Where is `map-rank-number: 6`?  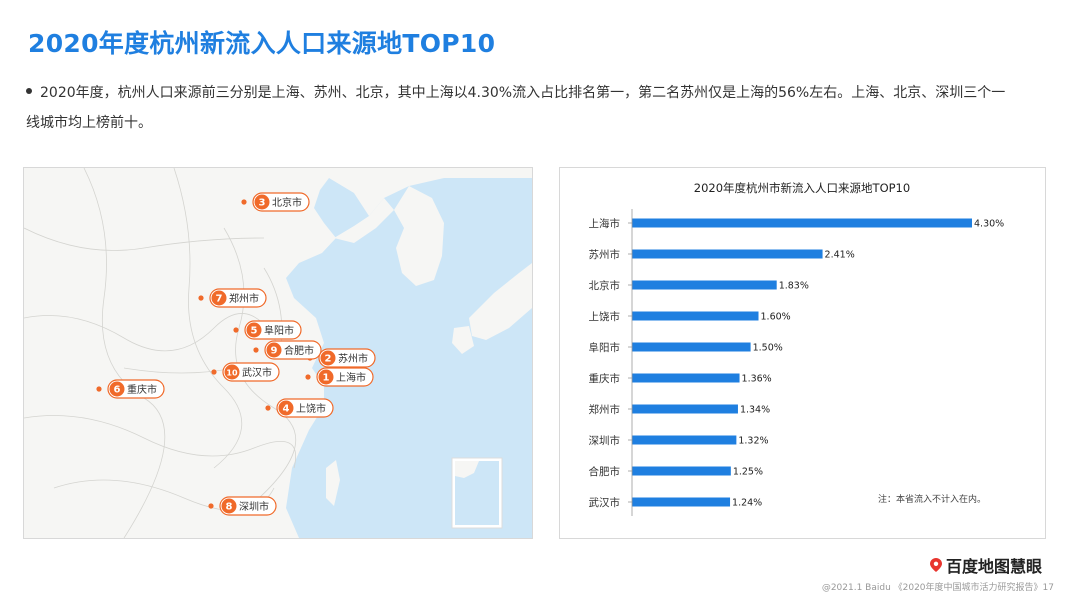
map-rank-number: 6 is located at coordinates (117, 390).